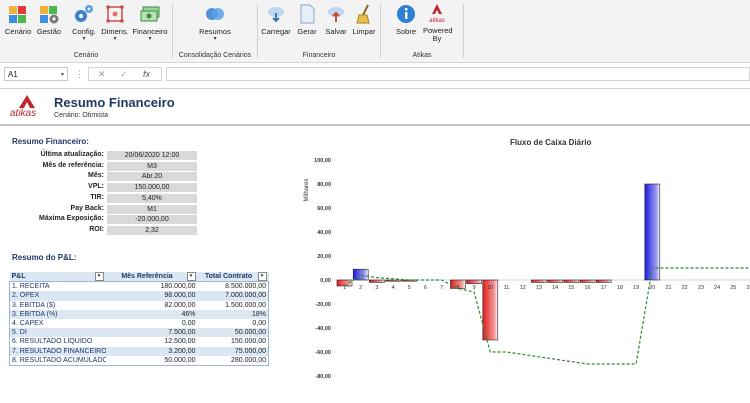 This screenshot has height=403, width=750. What do you see at coordinates (523, 288) in the screenshot?
I see `x-tick-label: 12` at bounding box center [523, 288].